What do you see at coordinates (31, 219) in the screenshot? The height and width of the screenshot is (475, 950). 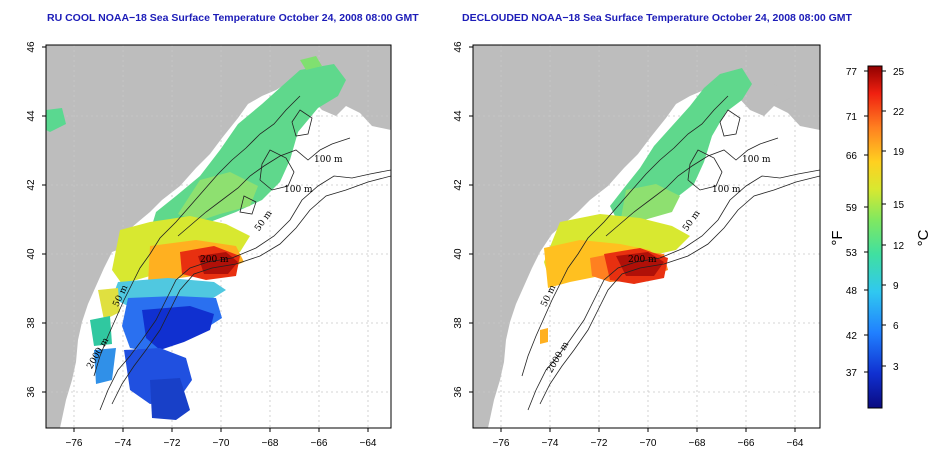 I see `left-lat-tick-labels: 36 38 40 42 44 46` at bounding box center [31, 219].